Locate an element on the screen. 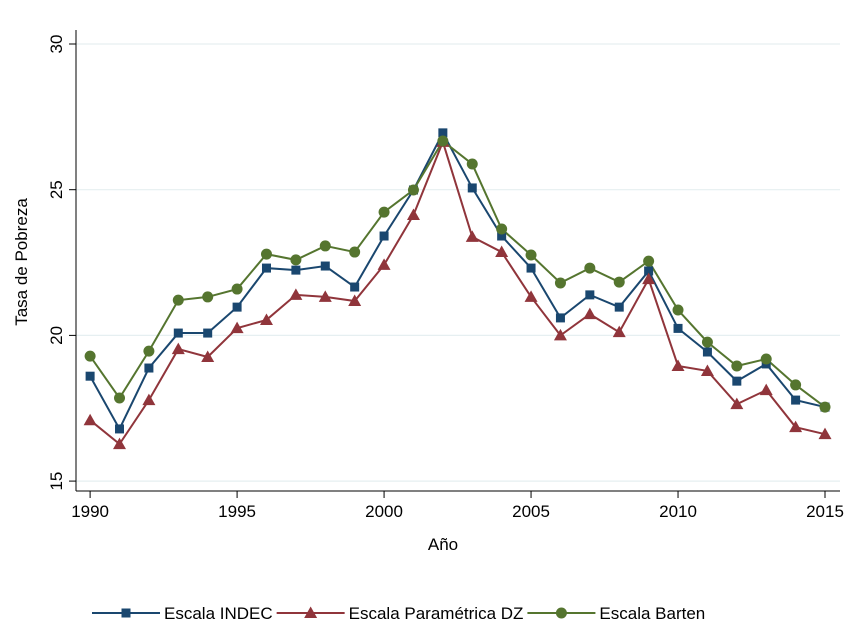 This screenshot has height=634, width=860. x-axis-title: Año is located at coordinates (443, 544).